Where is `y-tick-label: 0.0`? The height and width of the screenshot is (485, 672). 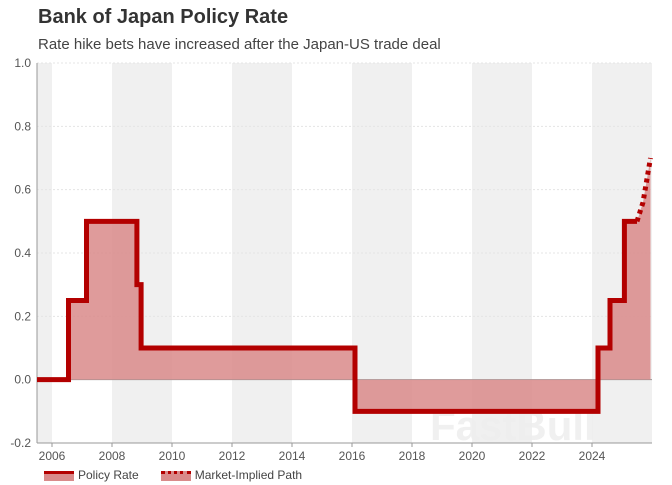
y-tick-label: 0.0 is located at coordinates (22, 380).